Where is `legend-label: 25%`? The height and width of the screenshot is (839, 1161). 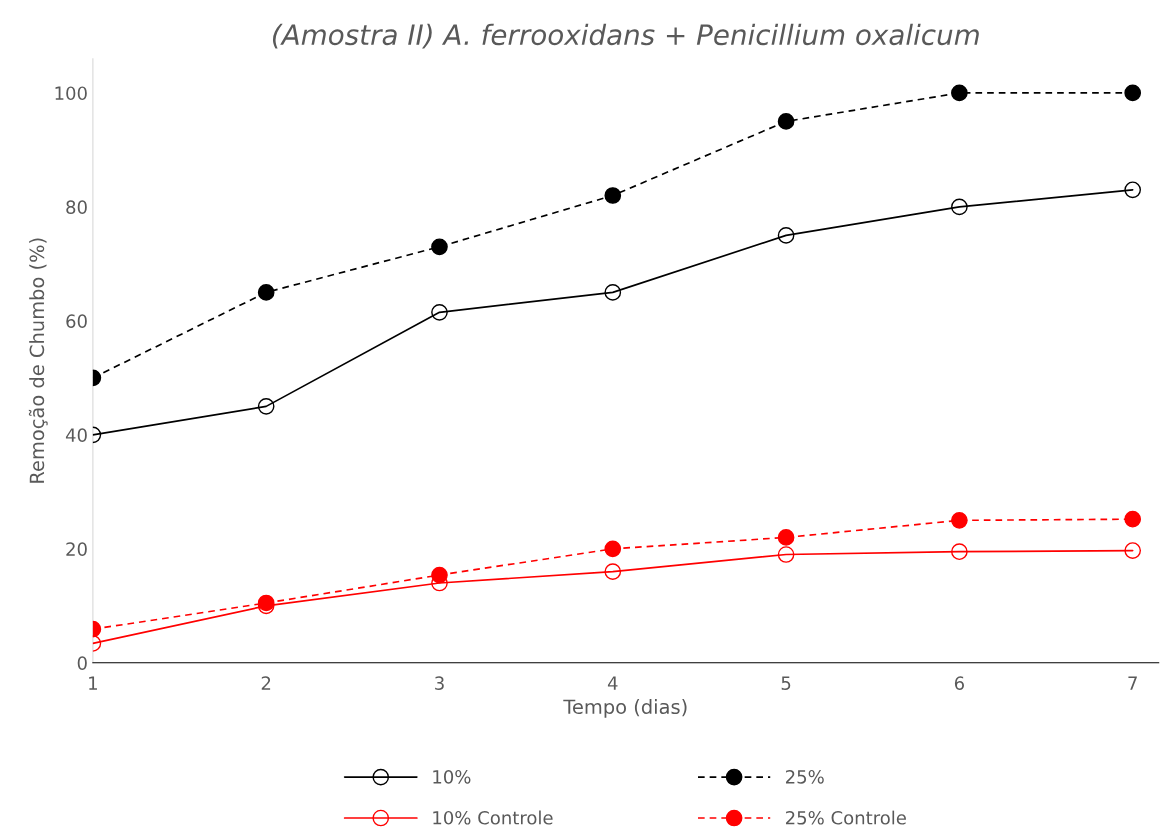 legend-label: 25% is located at coordinates (804, 776).